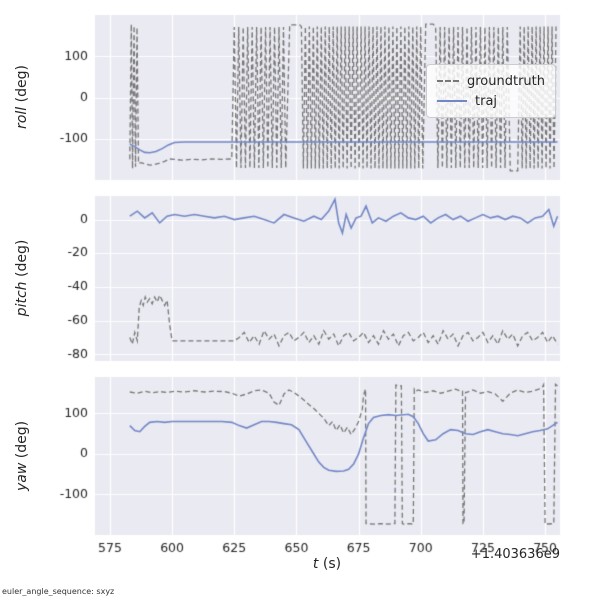 This screenshot has height=600, width=600. Describe the element at coordinates (22, 477) in the screenshot. I see `ylabel-yaw-var: yaw` at that location.